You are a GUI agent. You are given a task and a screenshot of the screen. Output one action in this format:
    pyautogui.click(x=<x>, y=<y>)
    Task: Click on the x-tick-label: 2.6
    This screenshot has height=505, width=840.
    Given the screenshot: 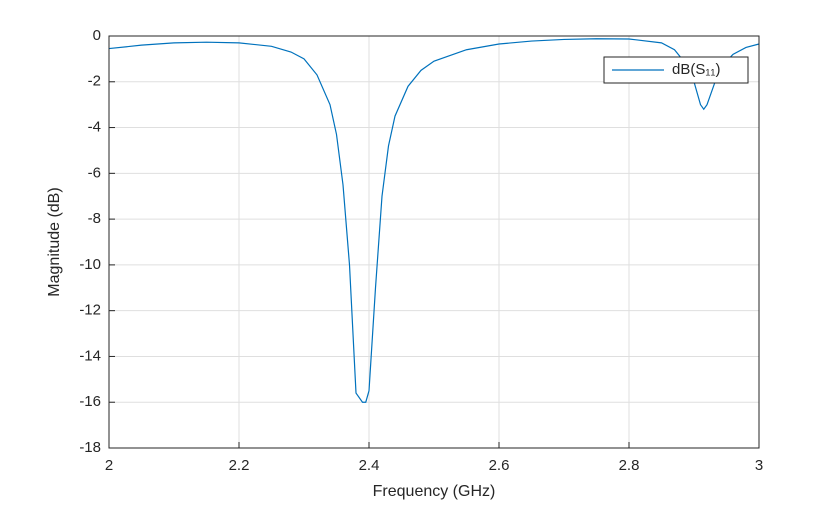 What is the action you would take?
    pyautogui.click(x=499, y=465)
    